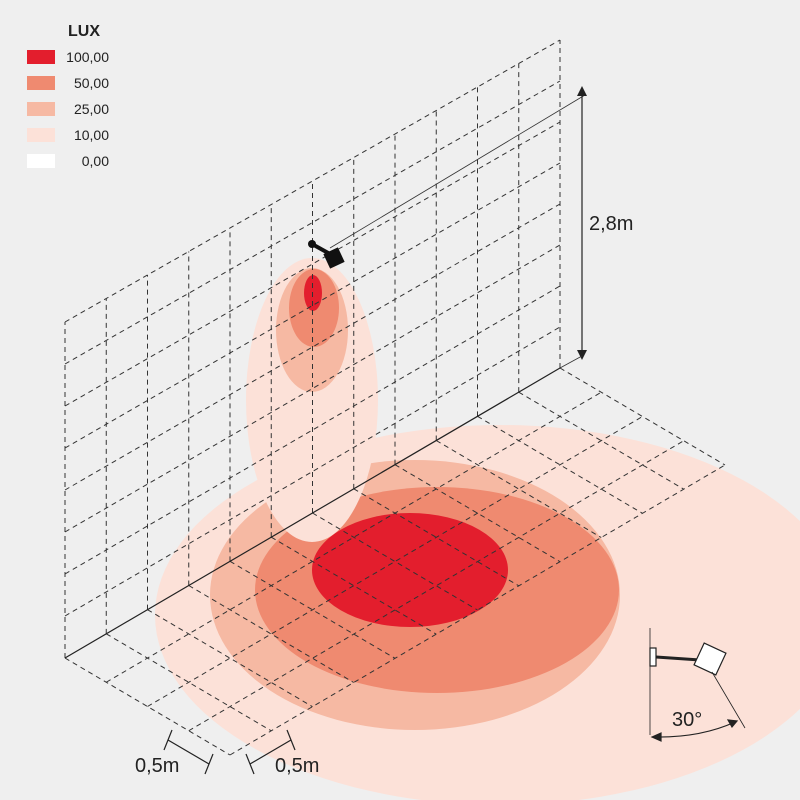 The width and height of the screenshot is (800, 800). What do you see at coordinates (687, 720) in the screenshot?
I see `angle-label: 30°` at bounding box center [687, 720].